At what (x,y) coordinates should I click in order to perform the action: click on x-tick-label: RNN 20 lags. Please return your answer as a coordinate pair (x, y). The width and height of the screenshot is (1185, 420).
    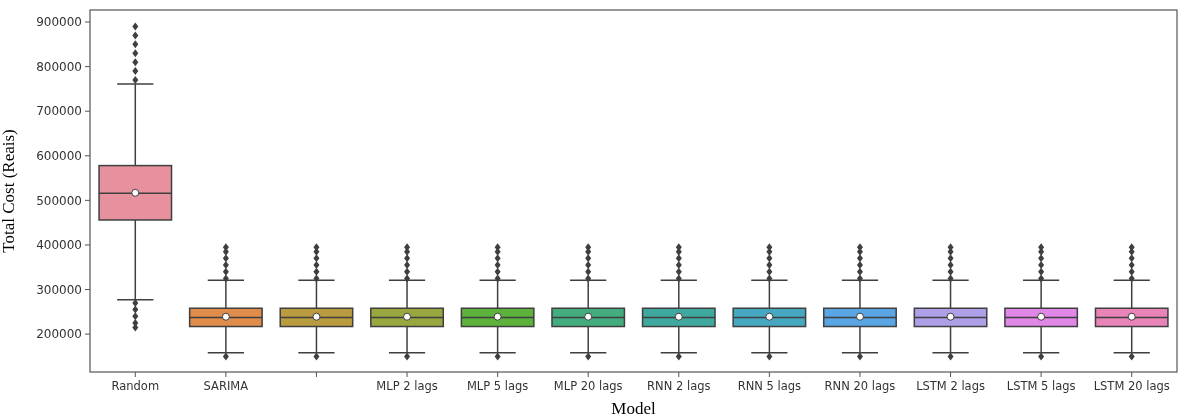
    Looking at the image, I should click on (860, 386).